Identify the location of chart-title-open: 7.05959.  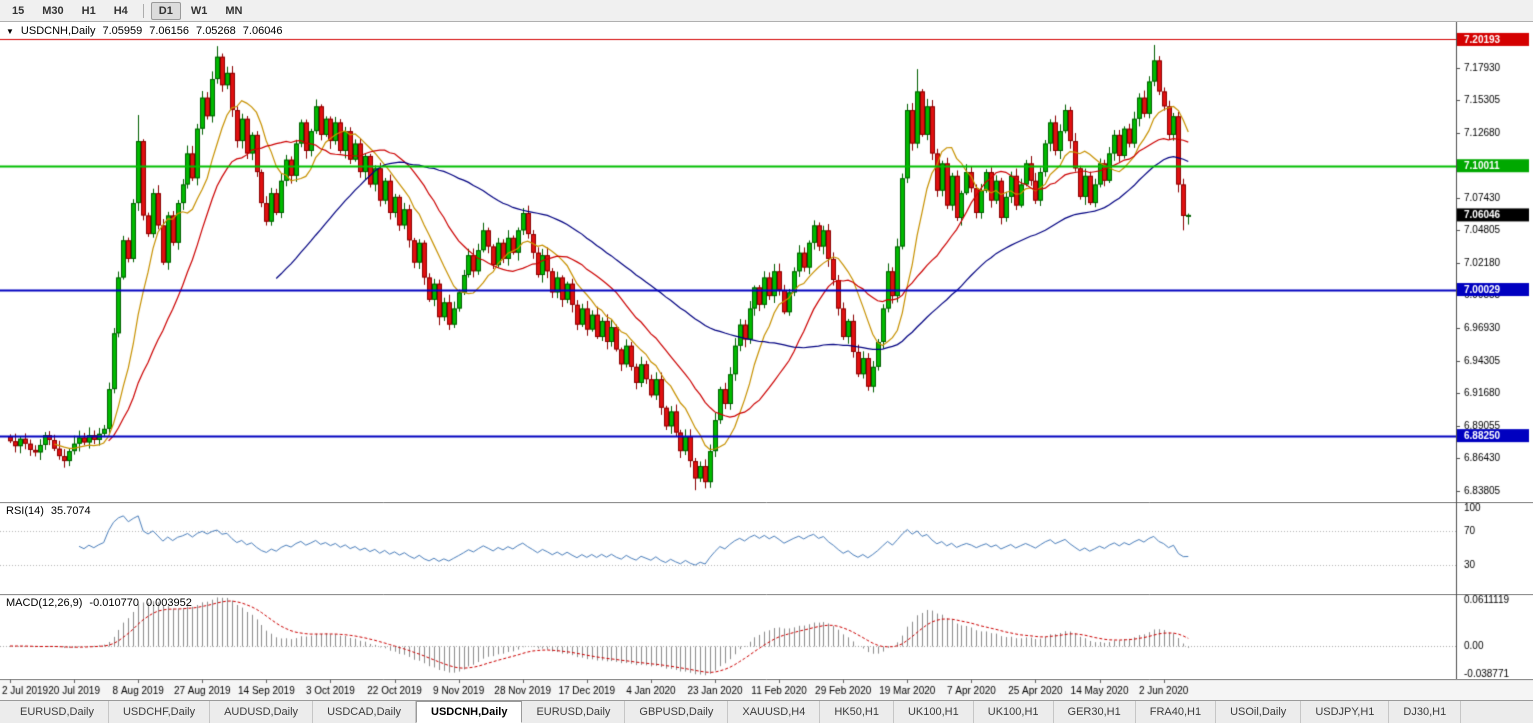
(122, 31).